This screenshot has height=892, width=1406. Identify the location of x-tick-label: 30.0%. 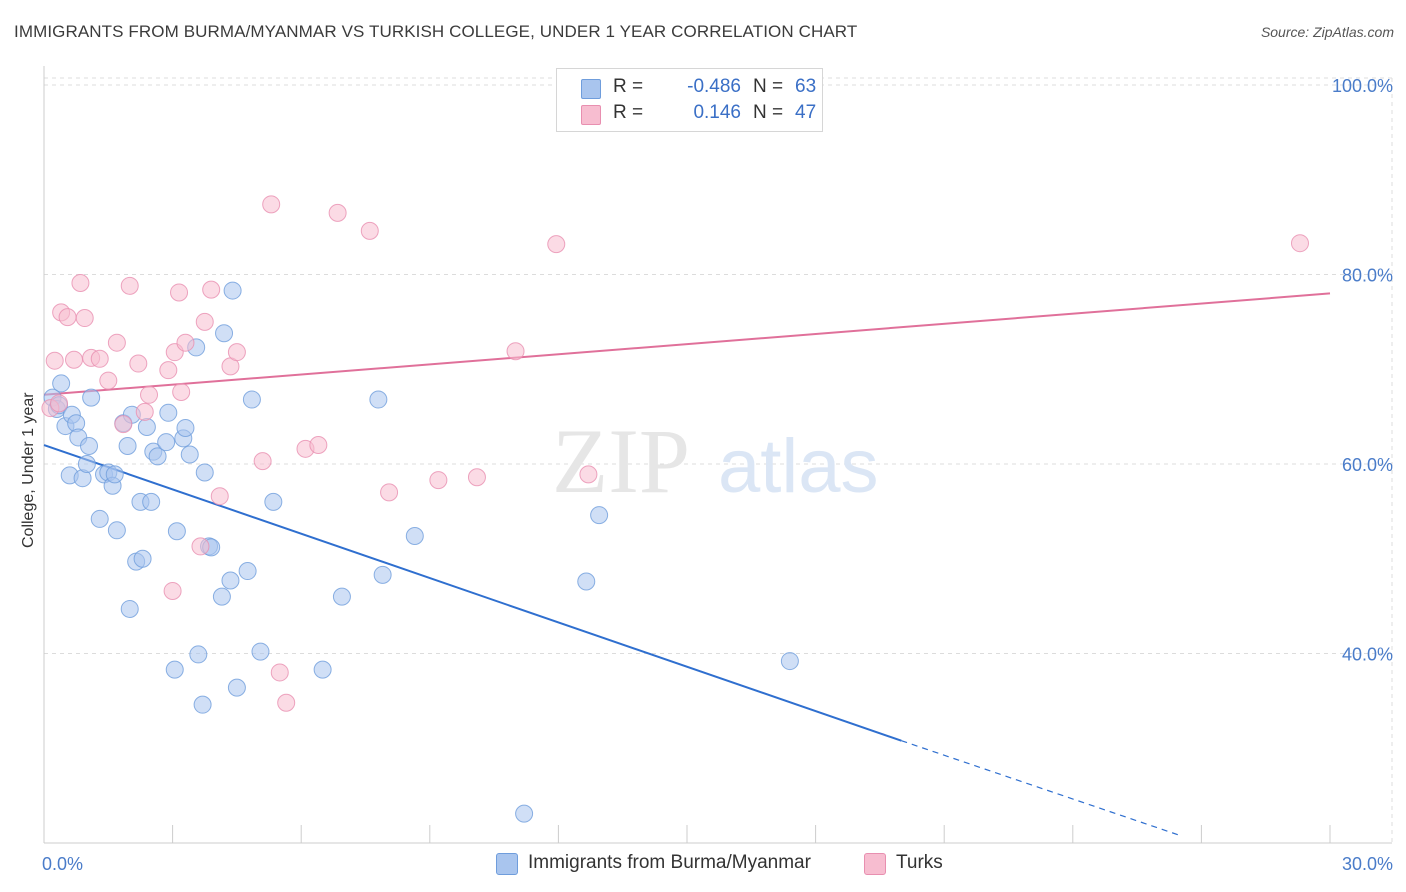
(1367, 864).